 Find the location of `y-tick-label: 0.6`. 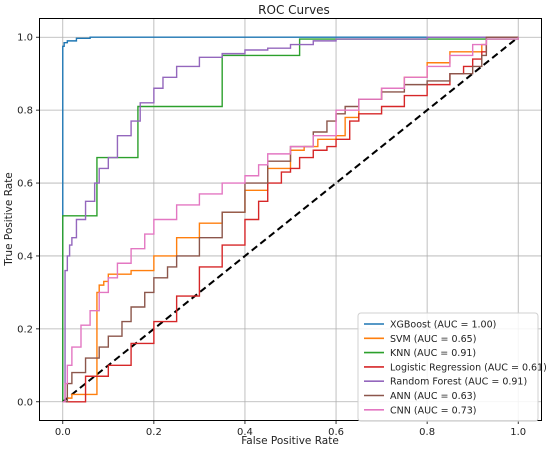

y-tick-label: 0.6 is located at coordinates (25, 184).